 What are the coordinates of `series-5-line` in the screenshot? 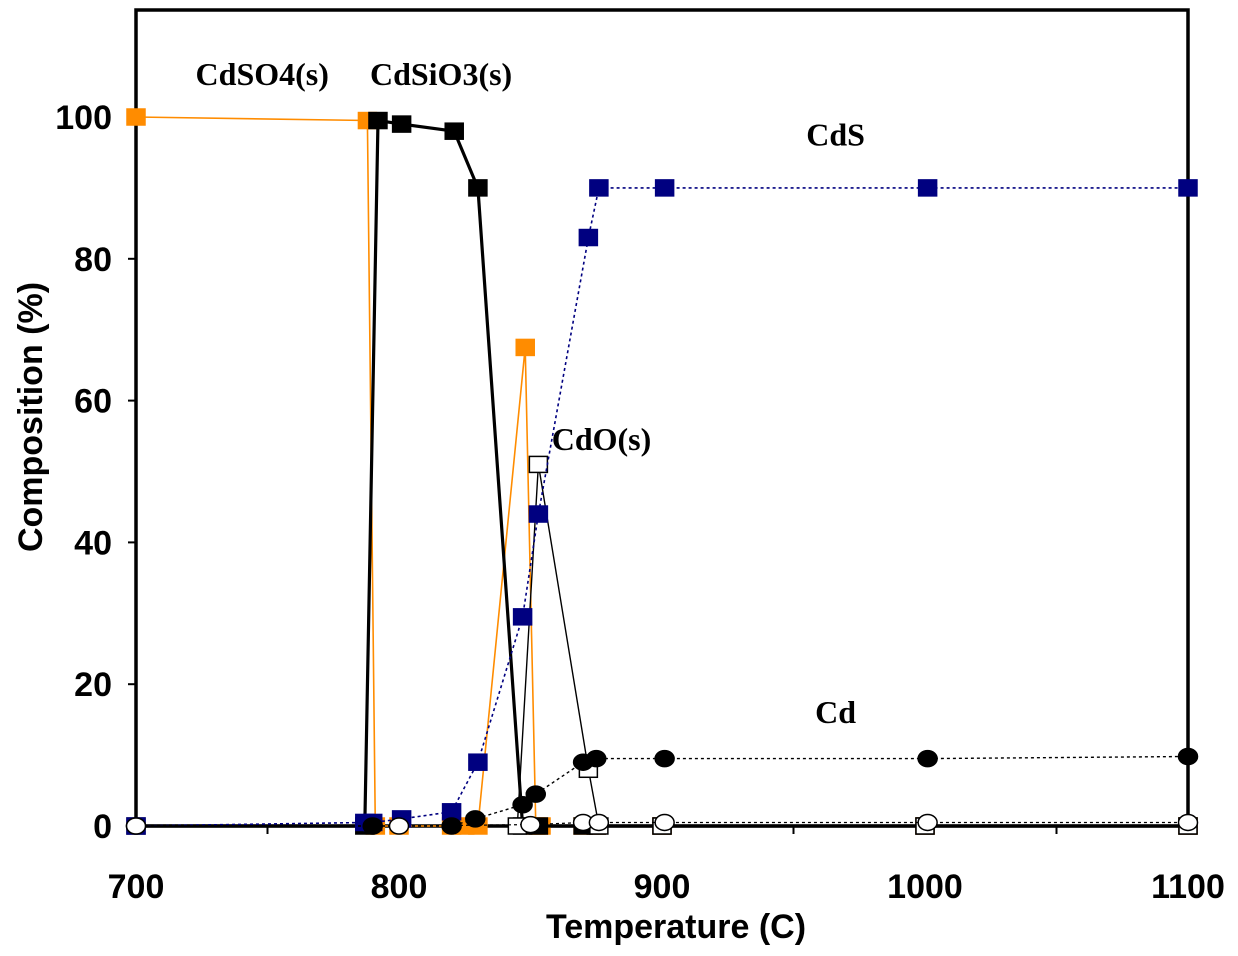 It's located at (662, 824).